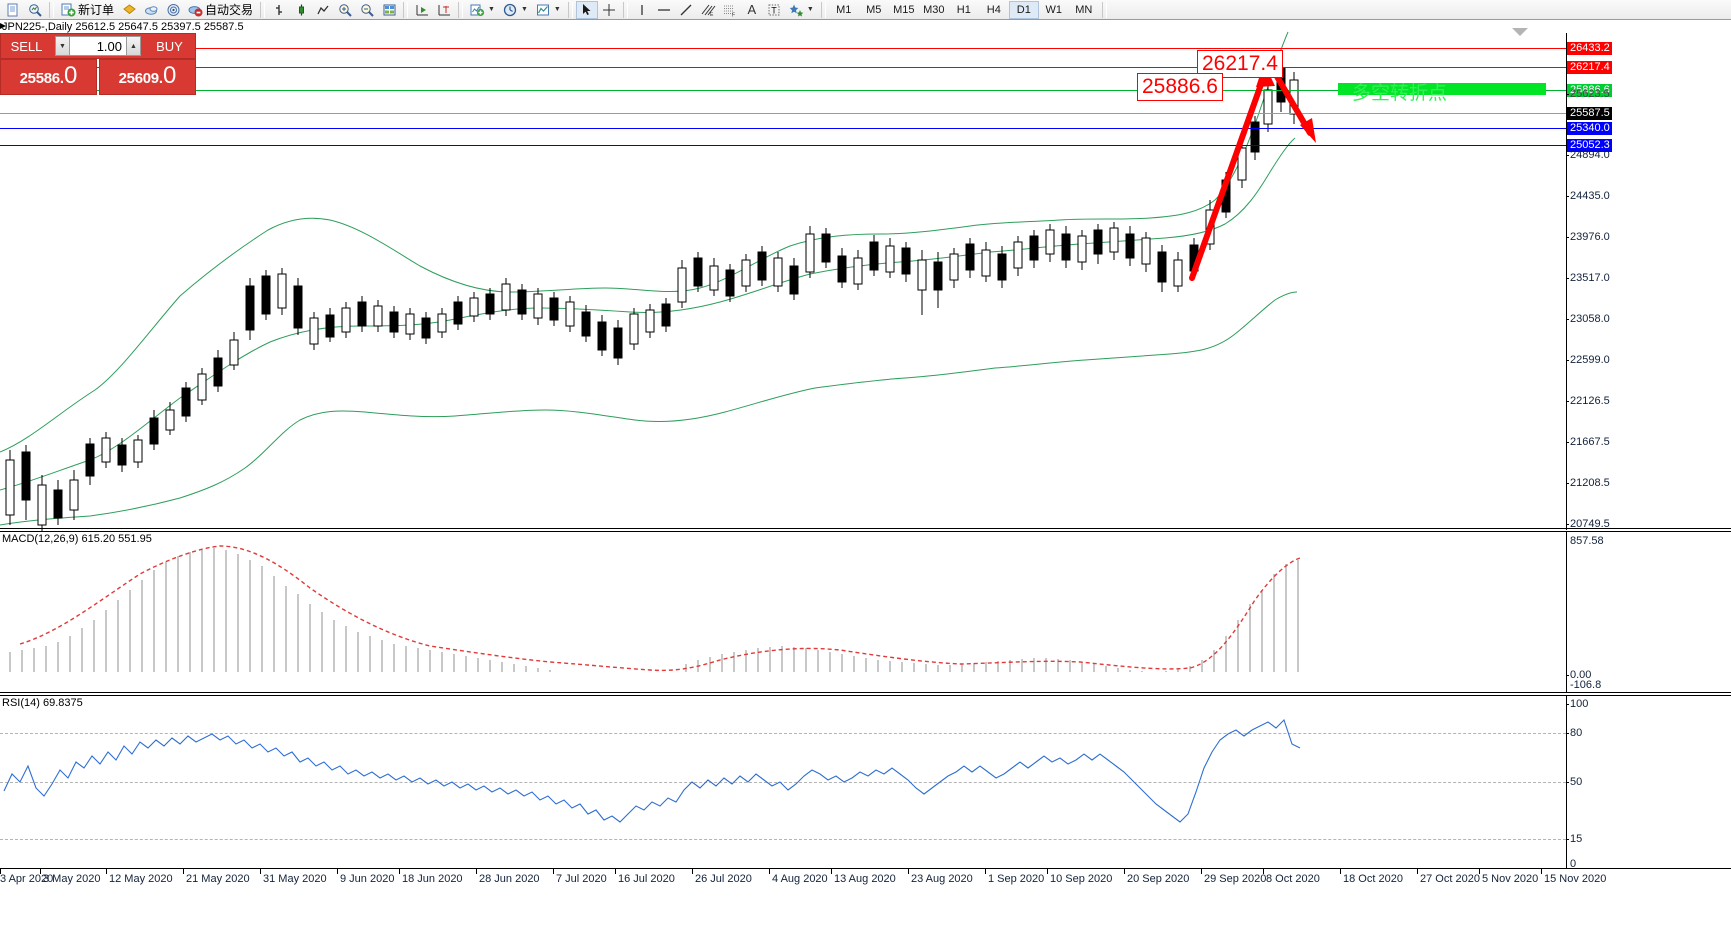 Image resolution: width=1731 pixels, height=940 pixels. What do you see at coordinates (98, 64) in the screenshot?
I see `one-click-trading-panel: SELL ▼ 1.00 ▲ BUY 25586 . 0 25609 . 0` at bounding box center [98, 64].